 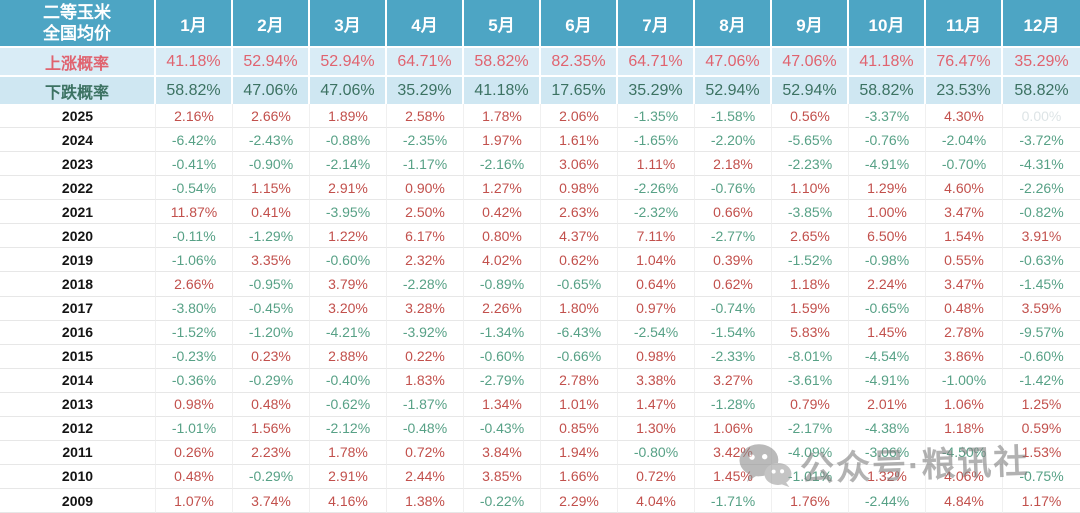 I want to click on data-cell: -4.54%, so click(x=887, y=356).